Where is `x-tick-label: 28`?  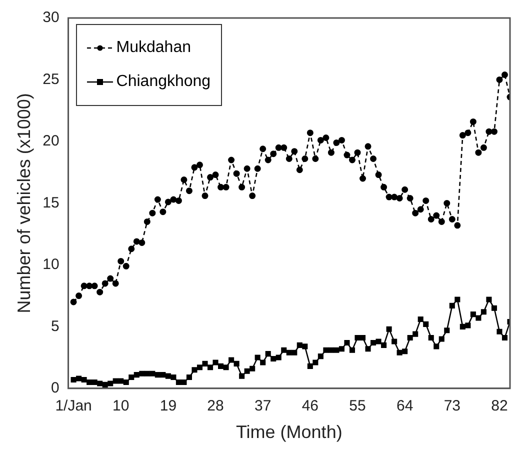 x-tick-label: 28 is located at coordinates (215, 406).